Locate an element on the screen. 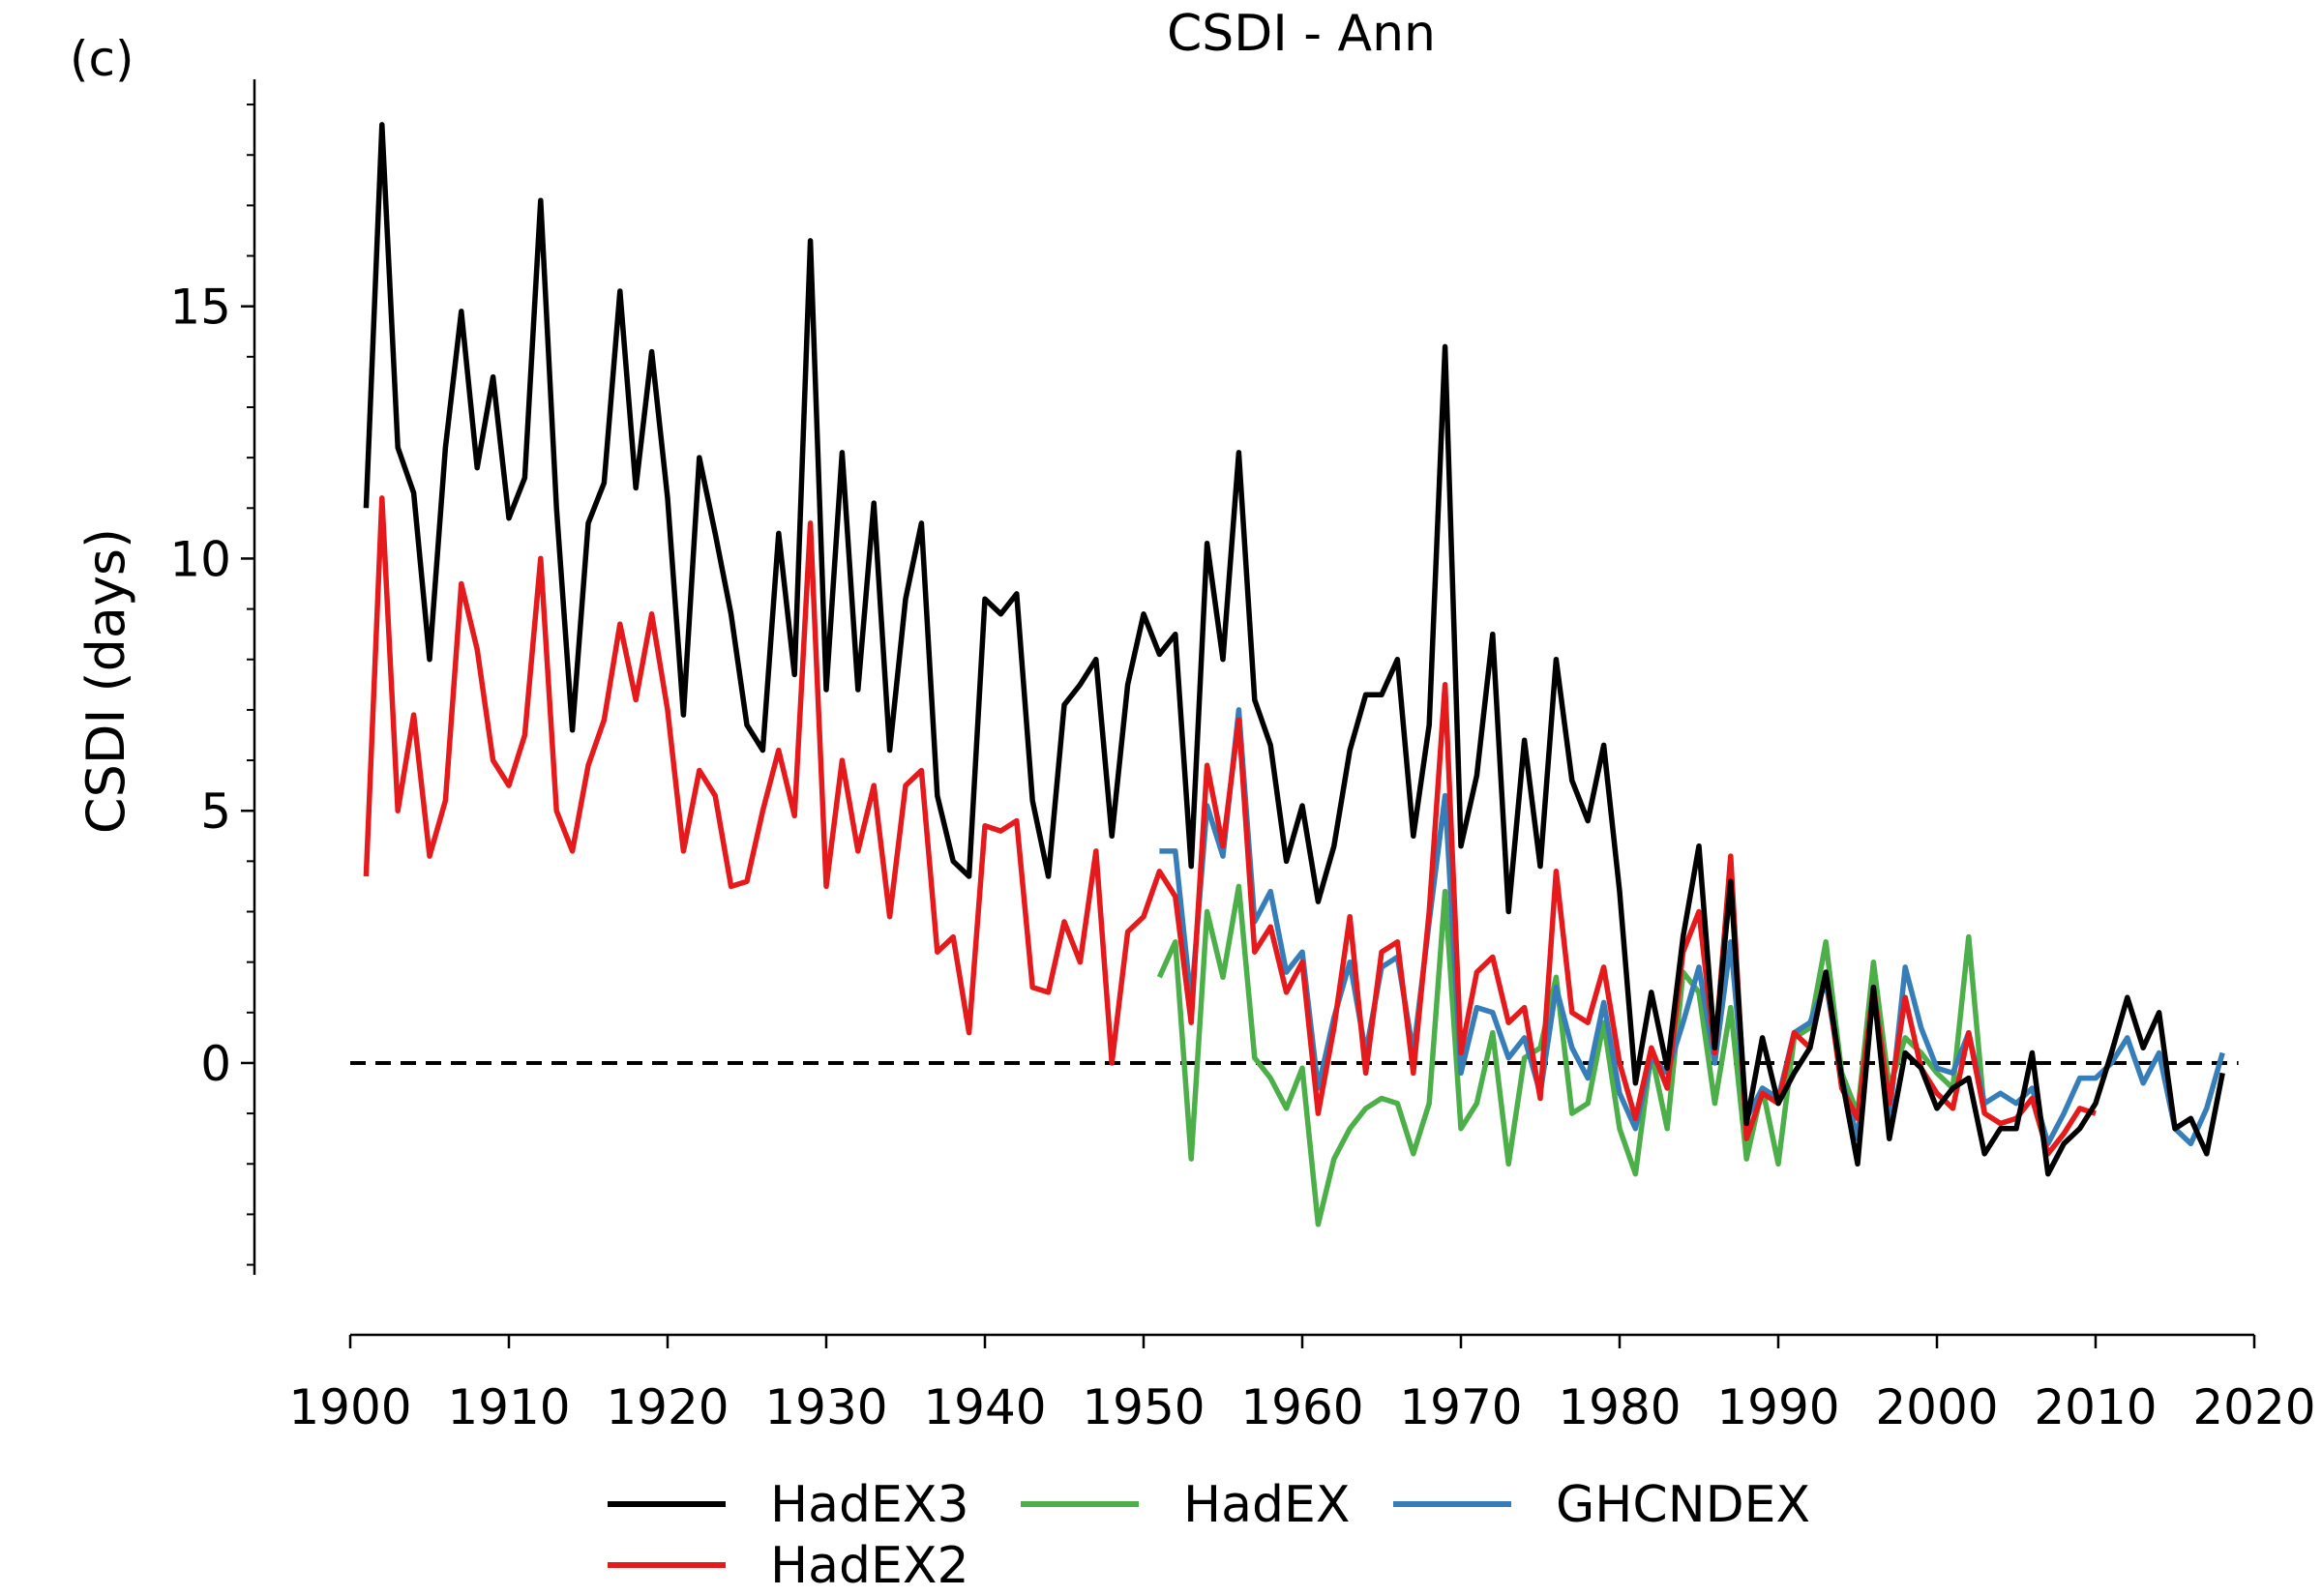 The height and width of the screenshot is (1596, 2322). x-tick-label: 1960 is located at coordinates (1301, 1407).